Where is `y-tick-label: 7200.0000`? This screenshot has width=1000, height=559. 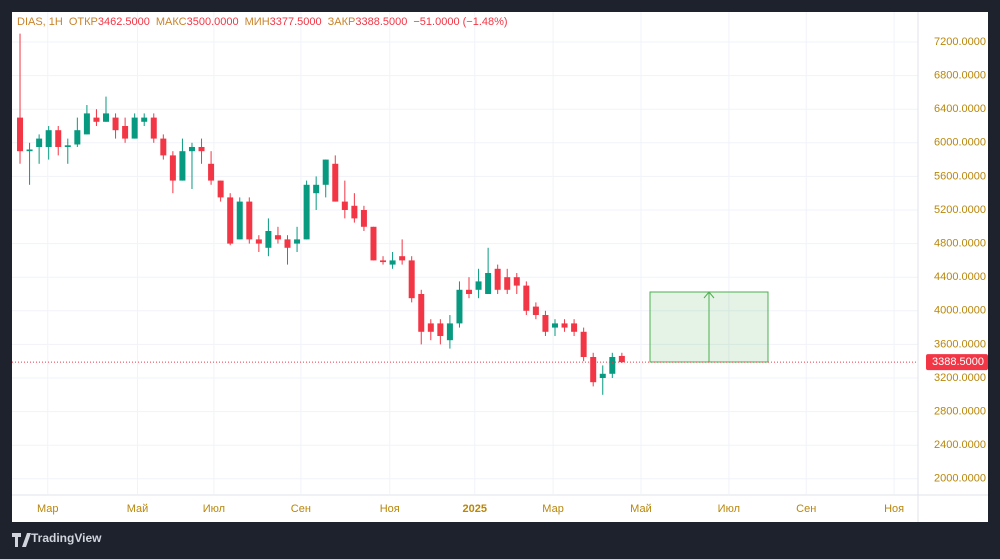 y-tick-label: 7200.0000 is located at coordinates (960, 42).